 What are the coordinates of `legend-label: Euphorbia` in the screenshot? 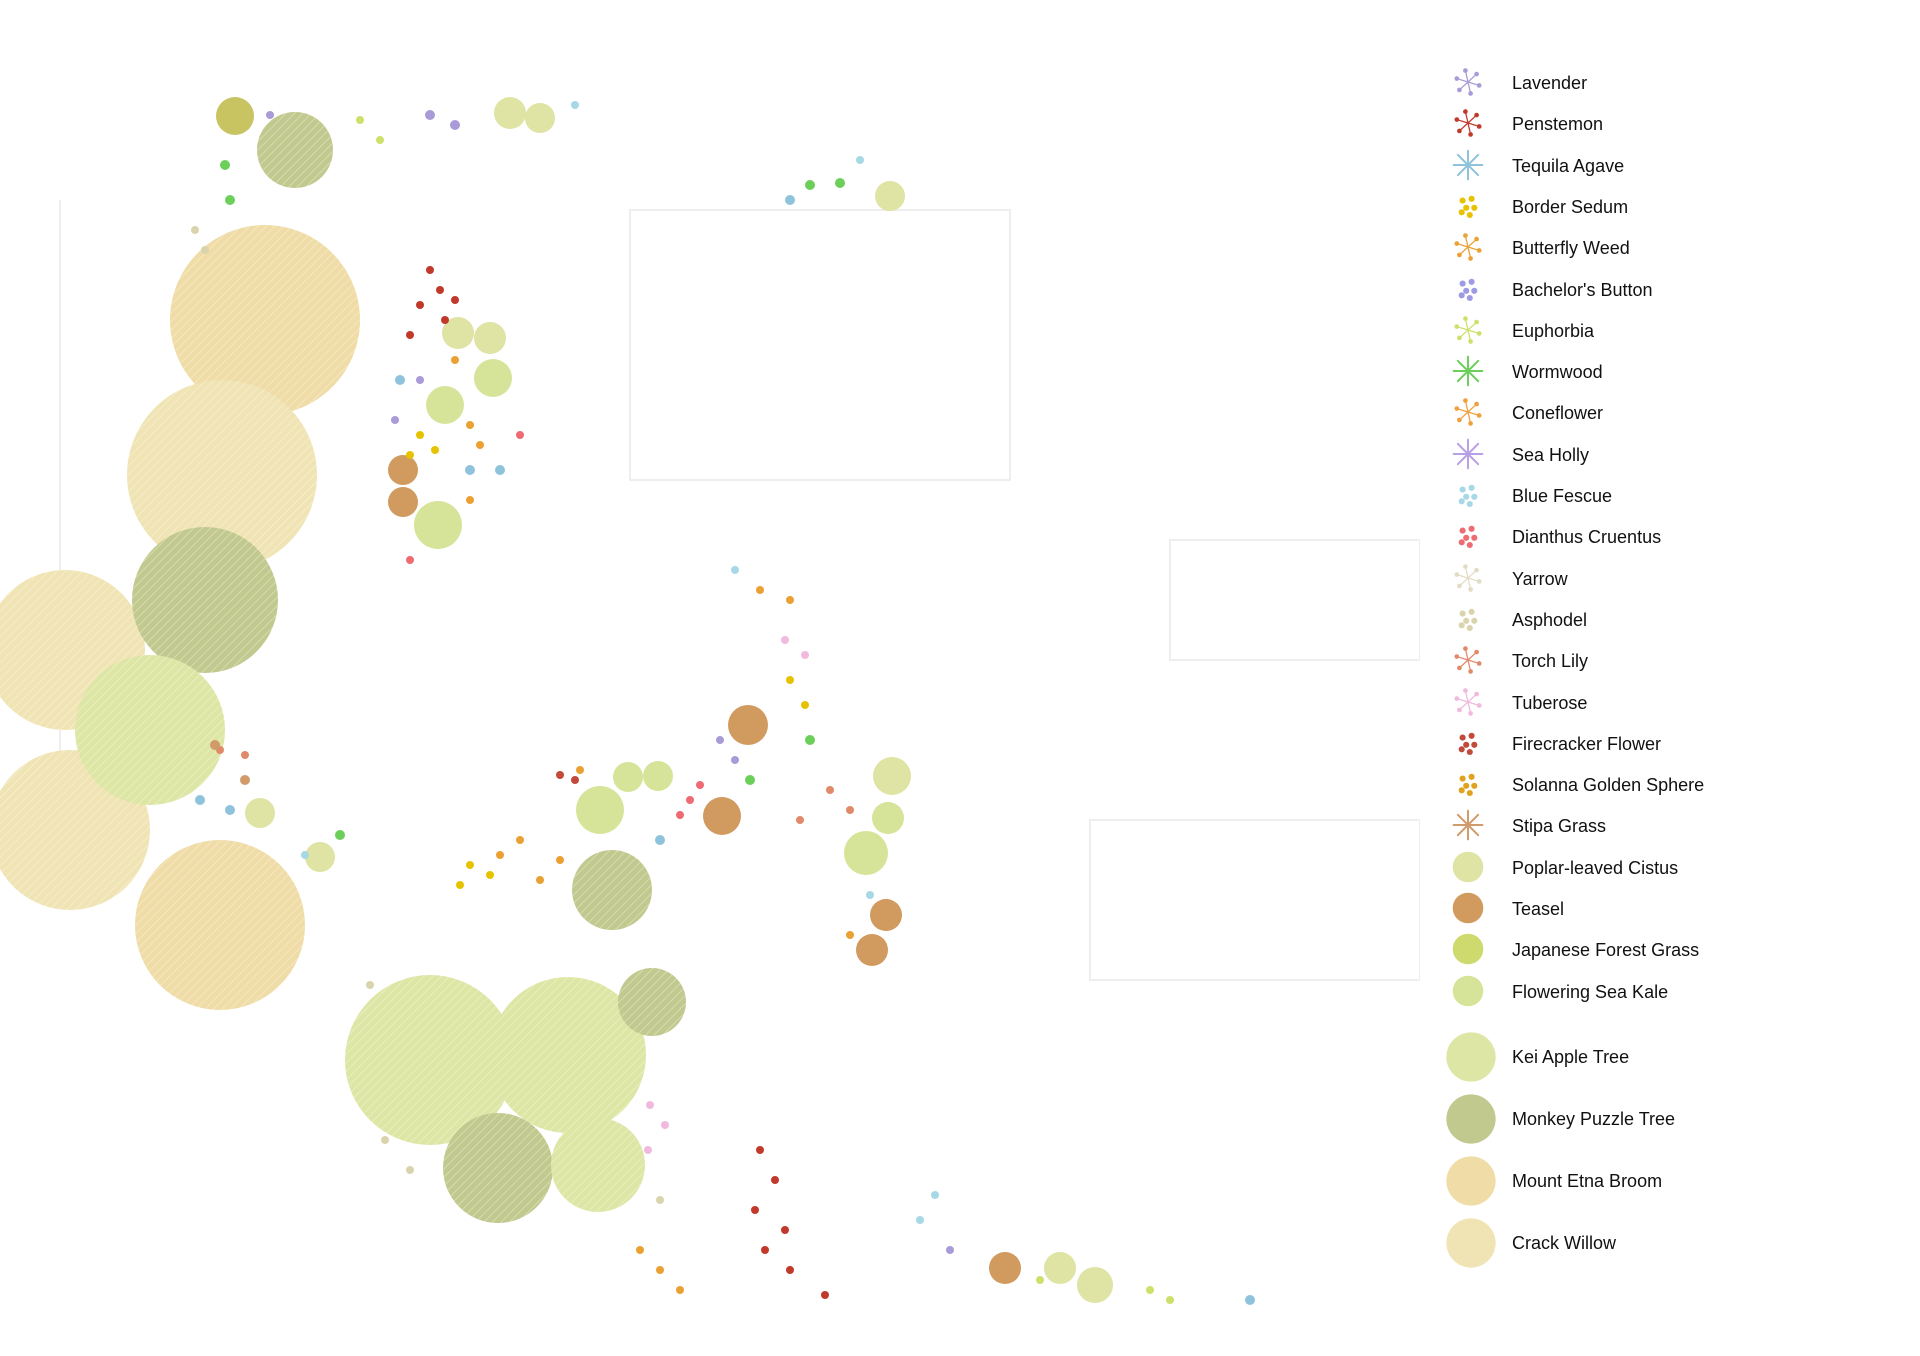 It's located at (1553, 330).